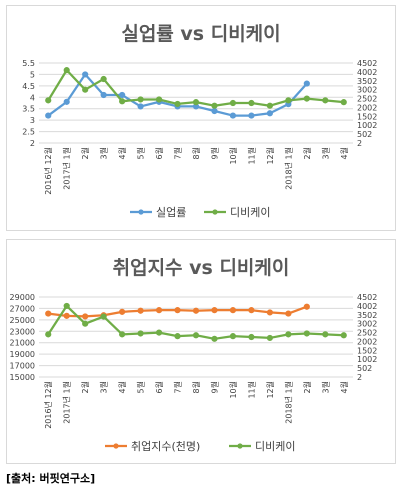  Describe the element at coordinates (288, 168) in the screenshot. I see `x-tick-label: 2018년 1월` at that location.